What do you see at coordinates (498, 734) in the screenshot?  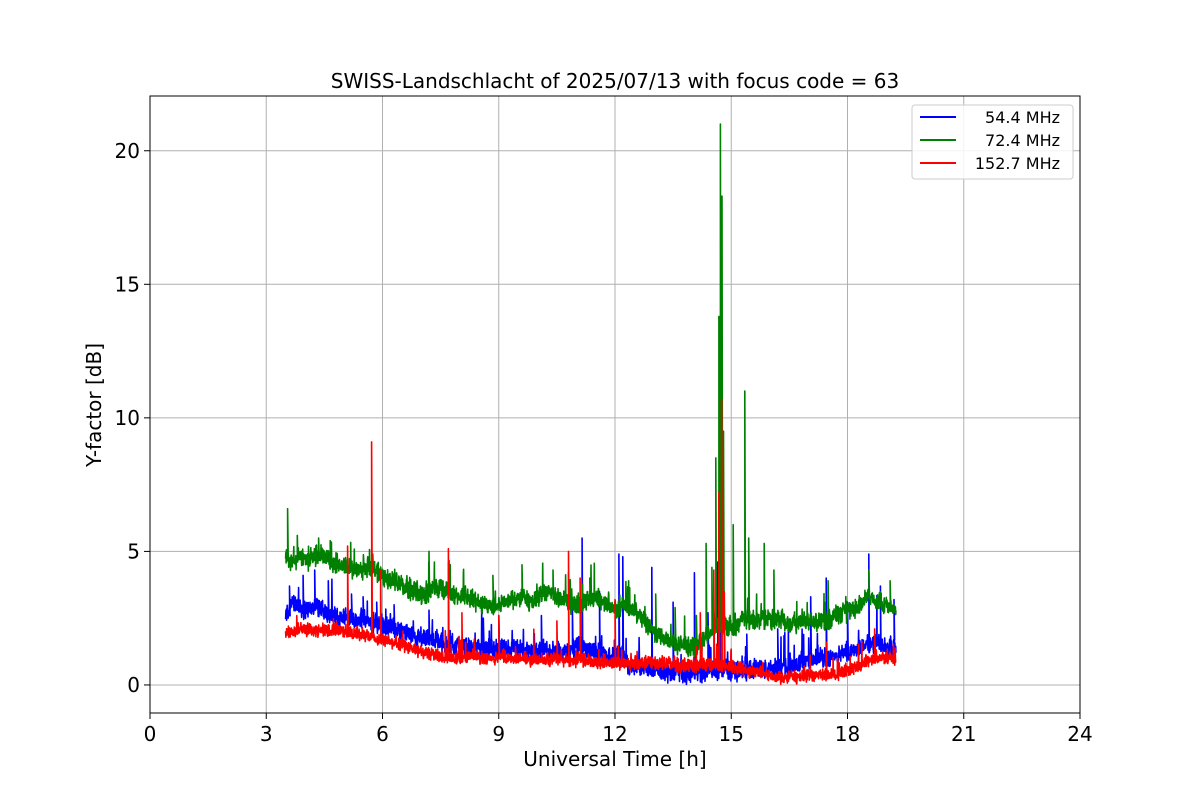 I see `x-tick-label: 9` at bounding box center [498, 734].